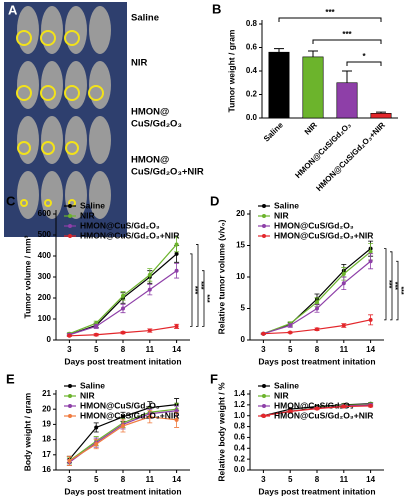  What do you see at coordinates (46, 454) in the screenshot?
I see `y-tick-label: 17` at bounding box center [46, 454].